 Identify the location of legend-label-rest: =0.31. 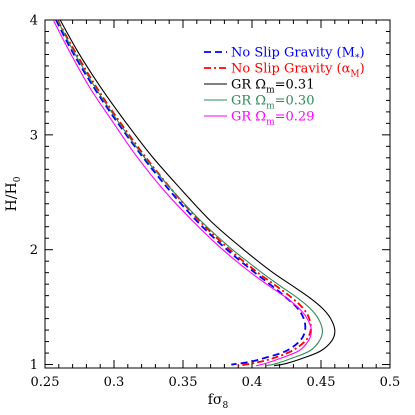
(295, 85).